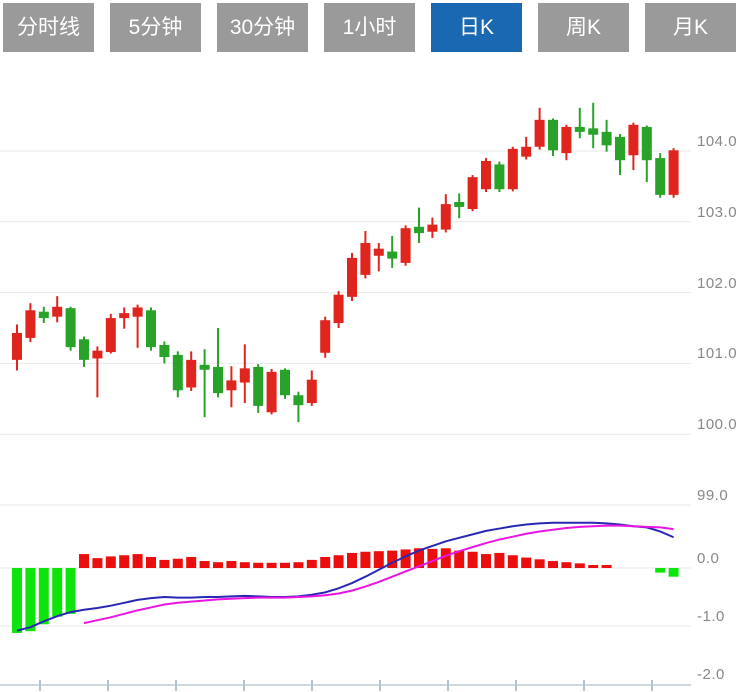  Describe the element at coordinates (717, 425) in the screenshot. I see `y-axis-label-price: 100.0` at that location.